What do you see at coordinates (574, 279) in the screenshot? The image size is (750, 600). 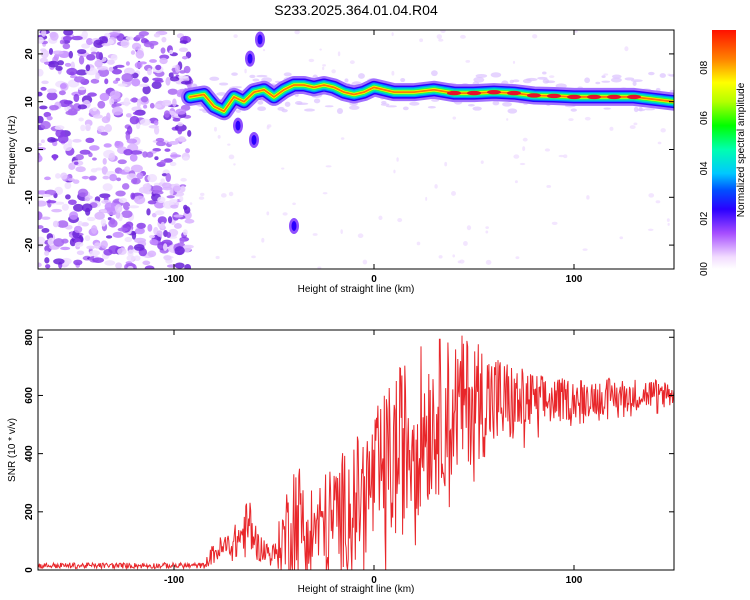 I see `spectrogram-xtick-label: 100` at bounding box center [574, 279].